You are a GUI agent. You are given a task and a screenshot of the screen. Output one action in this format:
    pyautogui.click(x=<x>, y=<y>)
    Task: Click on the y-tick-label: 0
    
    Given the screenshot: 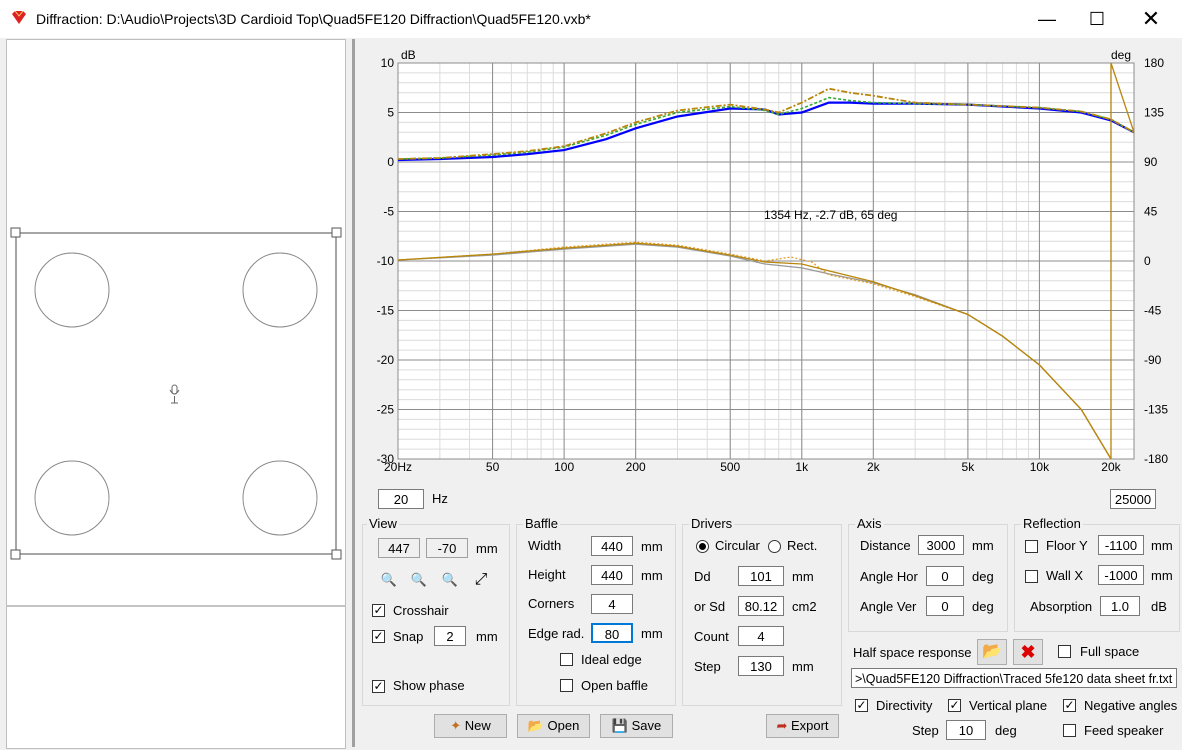 What is the action you would take?
    pyautogui.click(x=390, y=162)
    